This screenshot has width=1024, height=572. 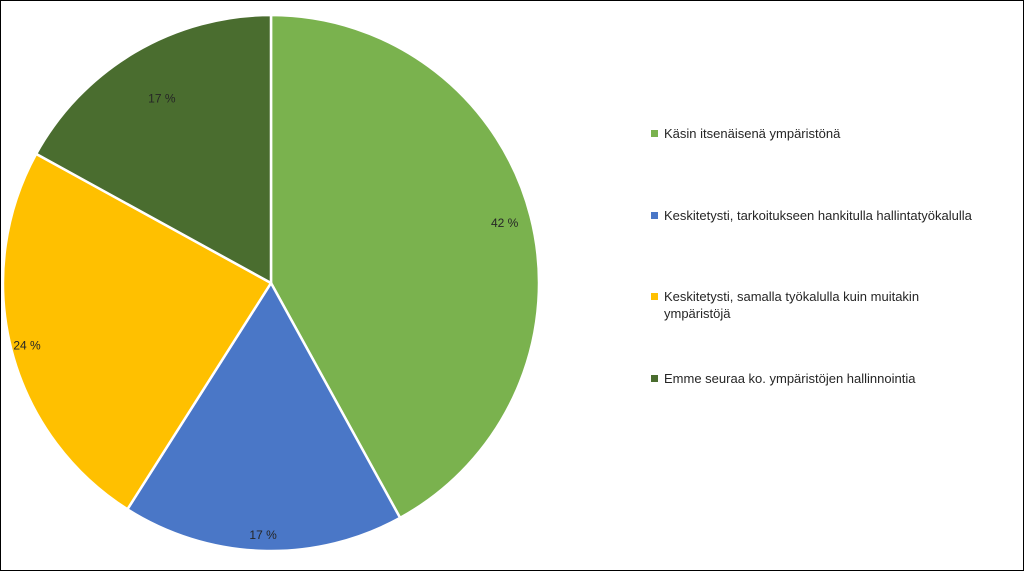 What do you see at coordinates (752, 133) in the screenshot?
I see `legend-label-0: Käsin itsenäisenä ympäristönä` at bounding box center [752, 133].